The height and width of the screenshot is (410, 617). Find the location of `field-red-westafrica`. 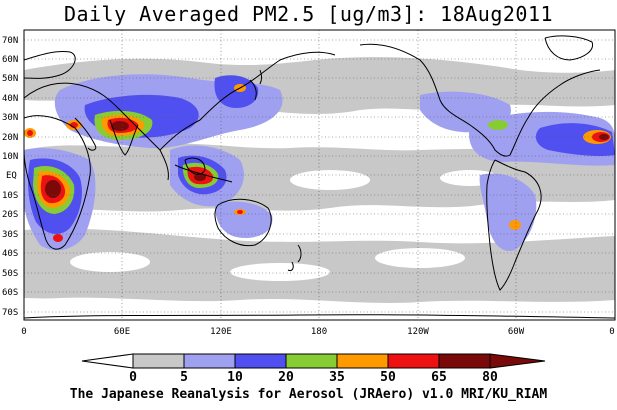

field-red-westafrica is located at coordinates (30, 133).